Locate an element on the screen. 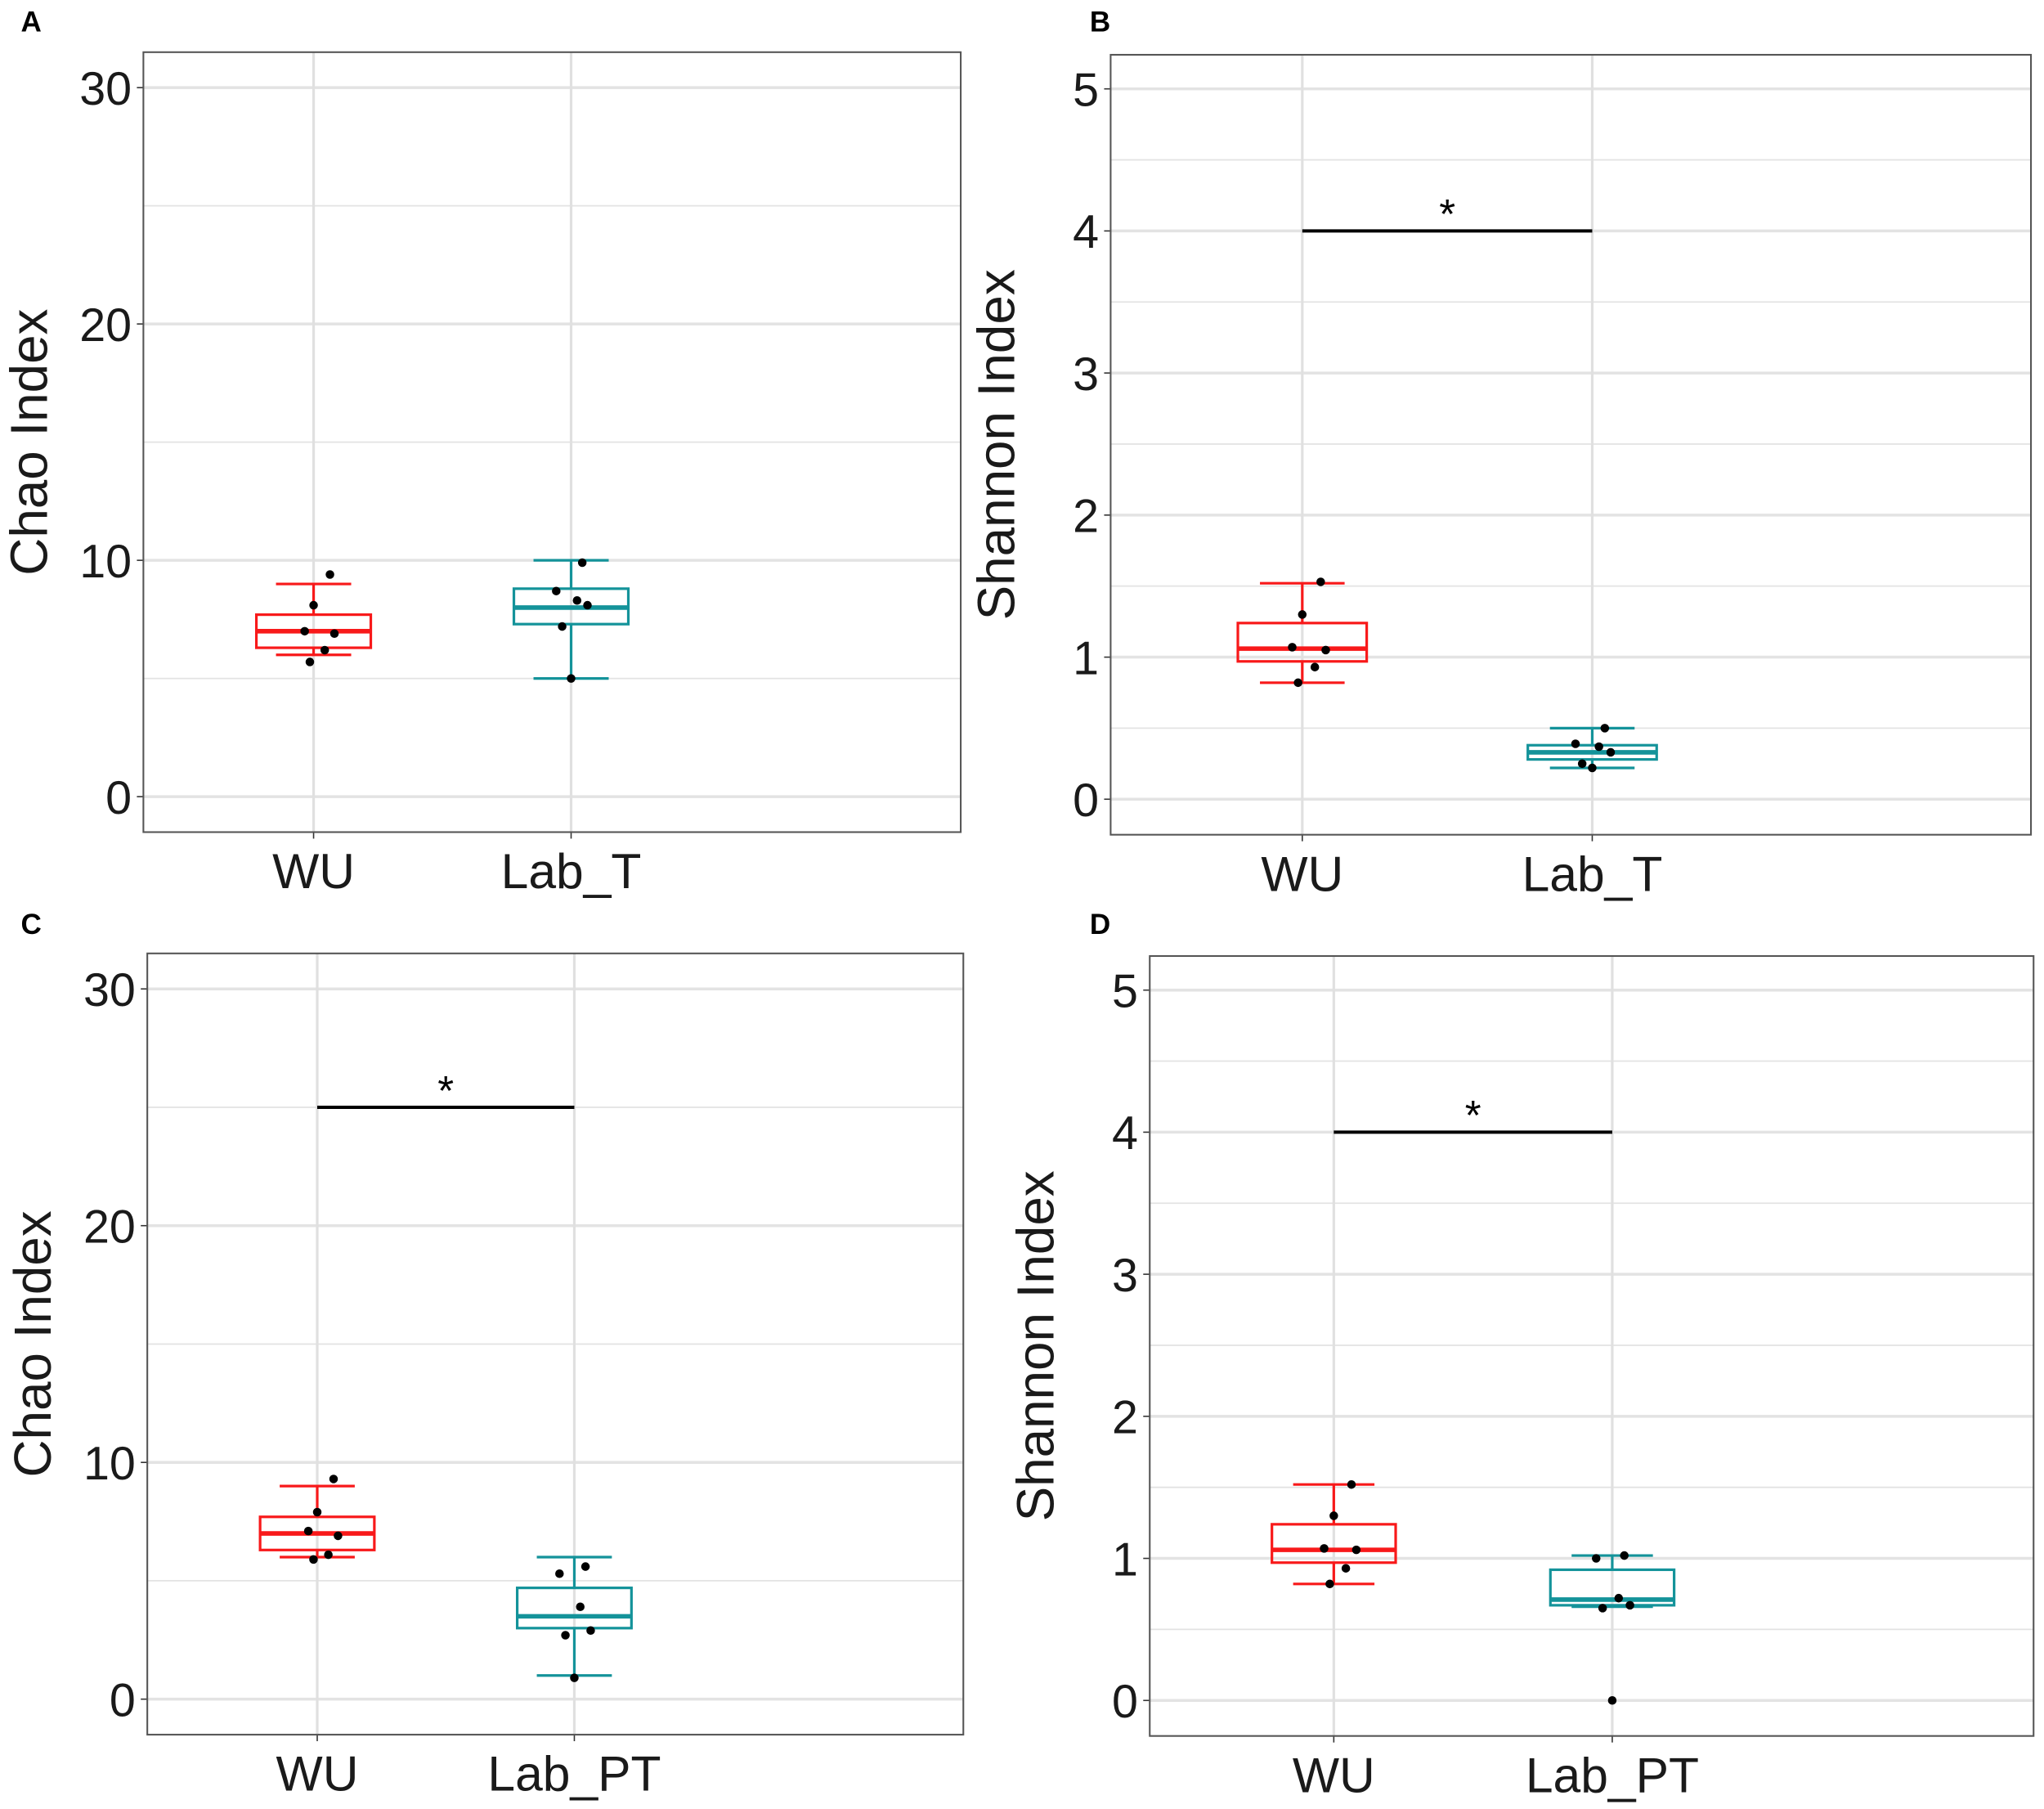  panel-label: B is located at coordinates (1100, 22).